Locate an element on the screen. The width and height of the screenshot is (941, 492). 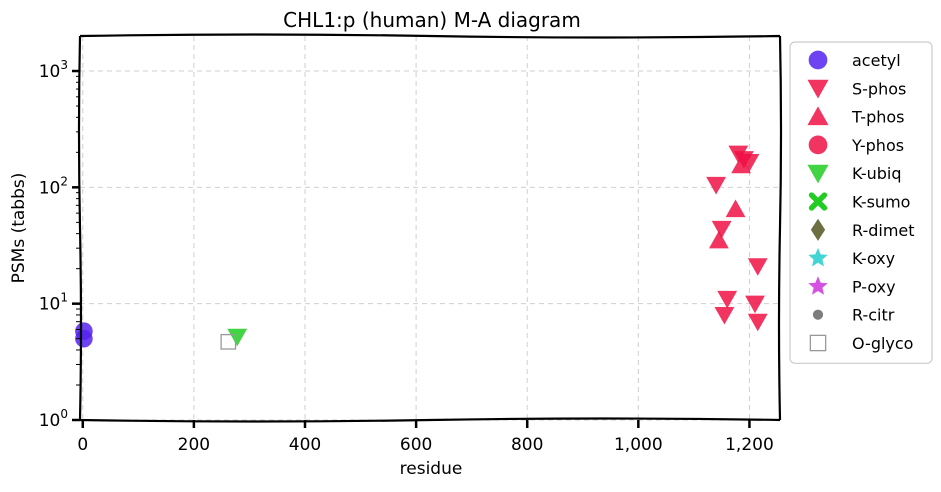
data-point-o-glyco is located at coordinates (228, 341).